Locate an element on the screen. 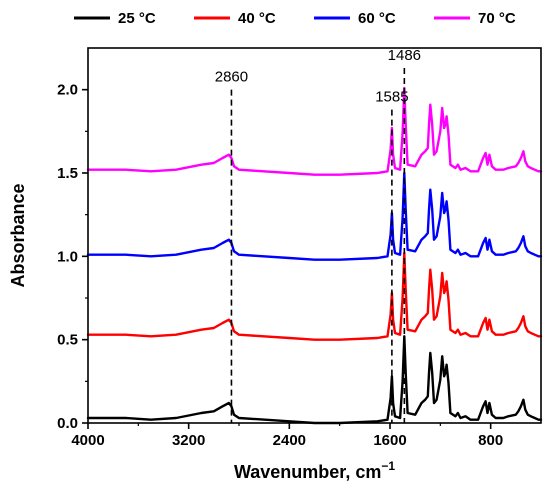  y-axis-title: Absorbance is located at coordinates (18, 235).